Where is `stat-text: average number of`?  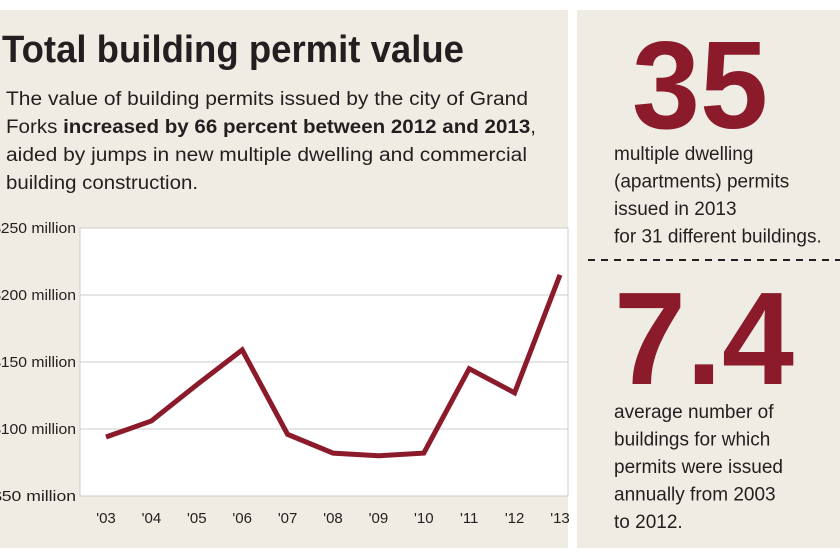 stat-text: average number of is located at coordinates (694, 412).